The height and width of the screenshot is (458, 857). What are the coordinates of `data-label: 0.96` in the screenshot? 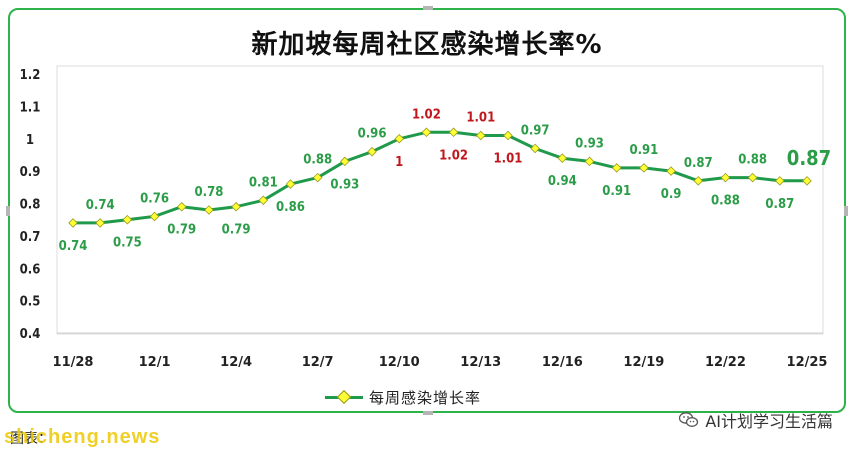 It's located at (372, 134).